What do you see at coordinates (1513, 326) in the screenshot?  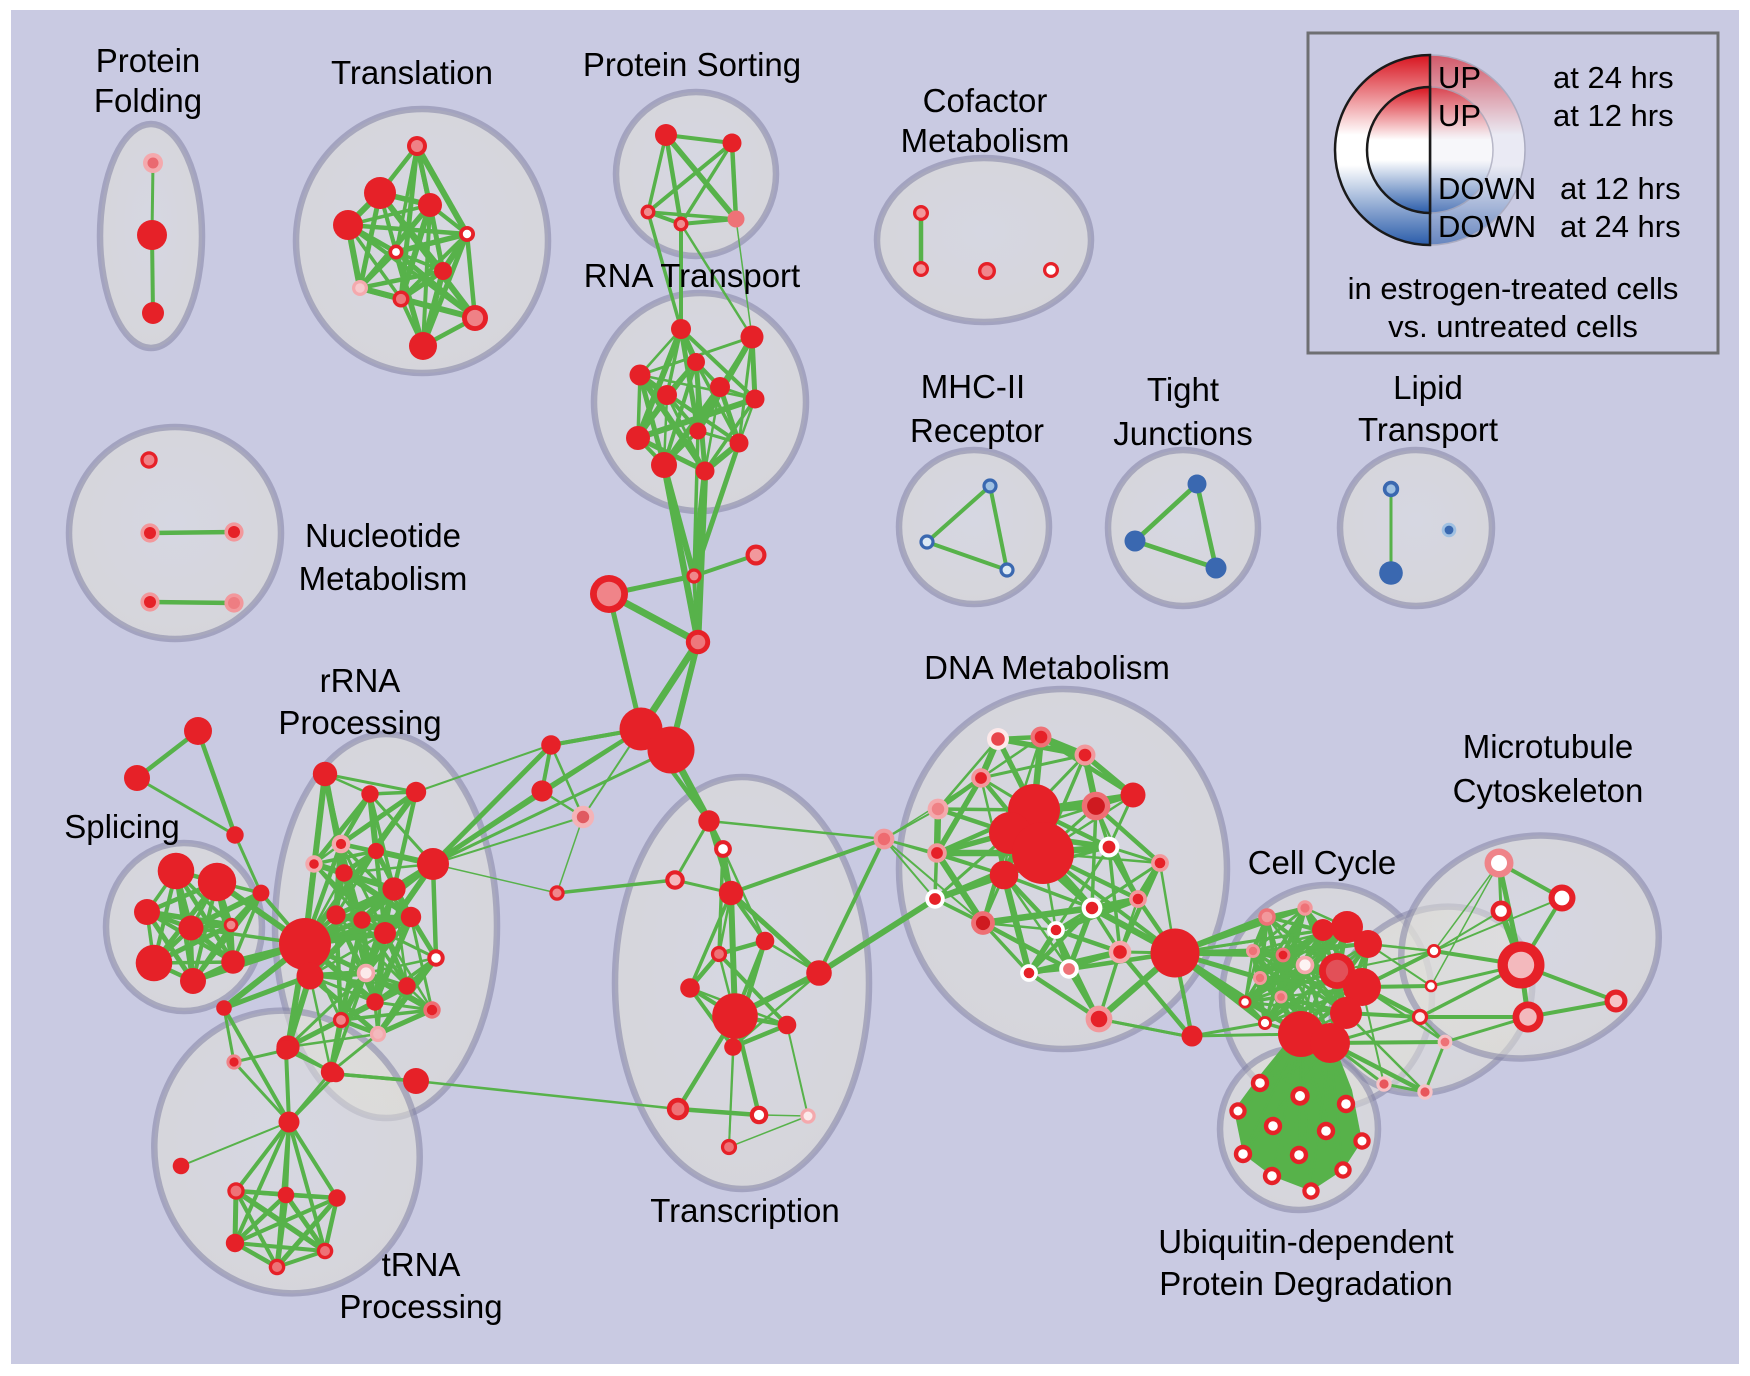 I see `svg-text: vs. untreated cells` at bounding box center [1513, 326].